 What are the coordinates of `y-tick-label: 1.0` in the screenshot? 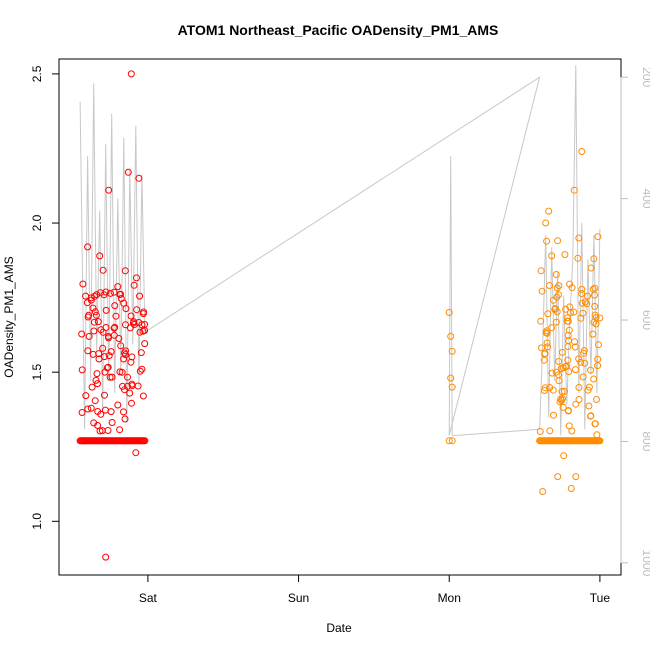 It's located at (37, 521).